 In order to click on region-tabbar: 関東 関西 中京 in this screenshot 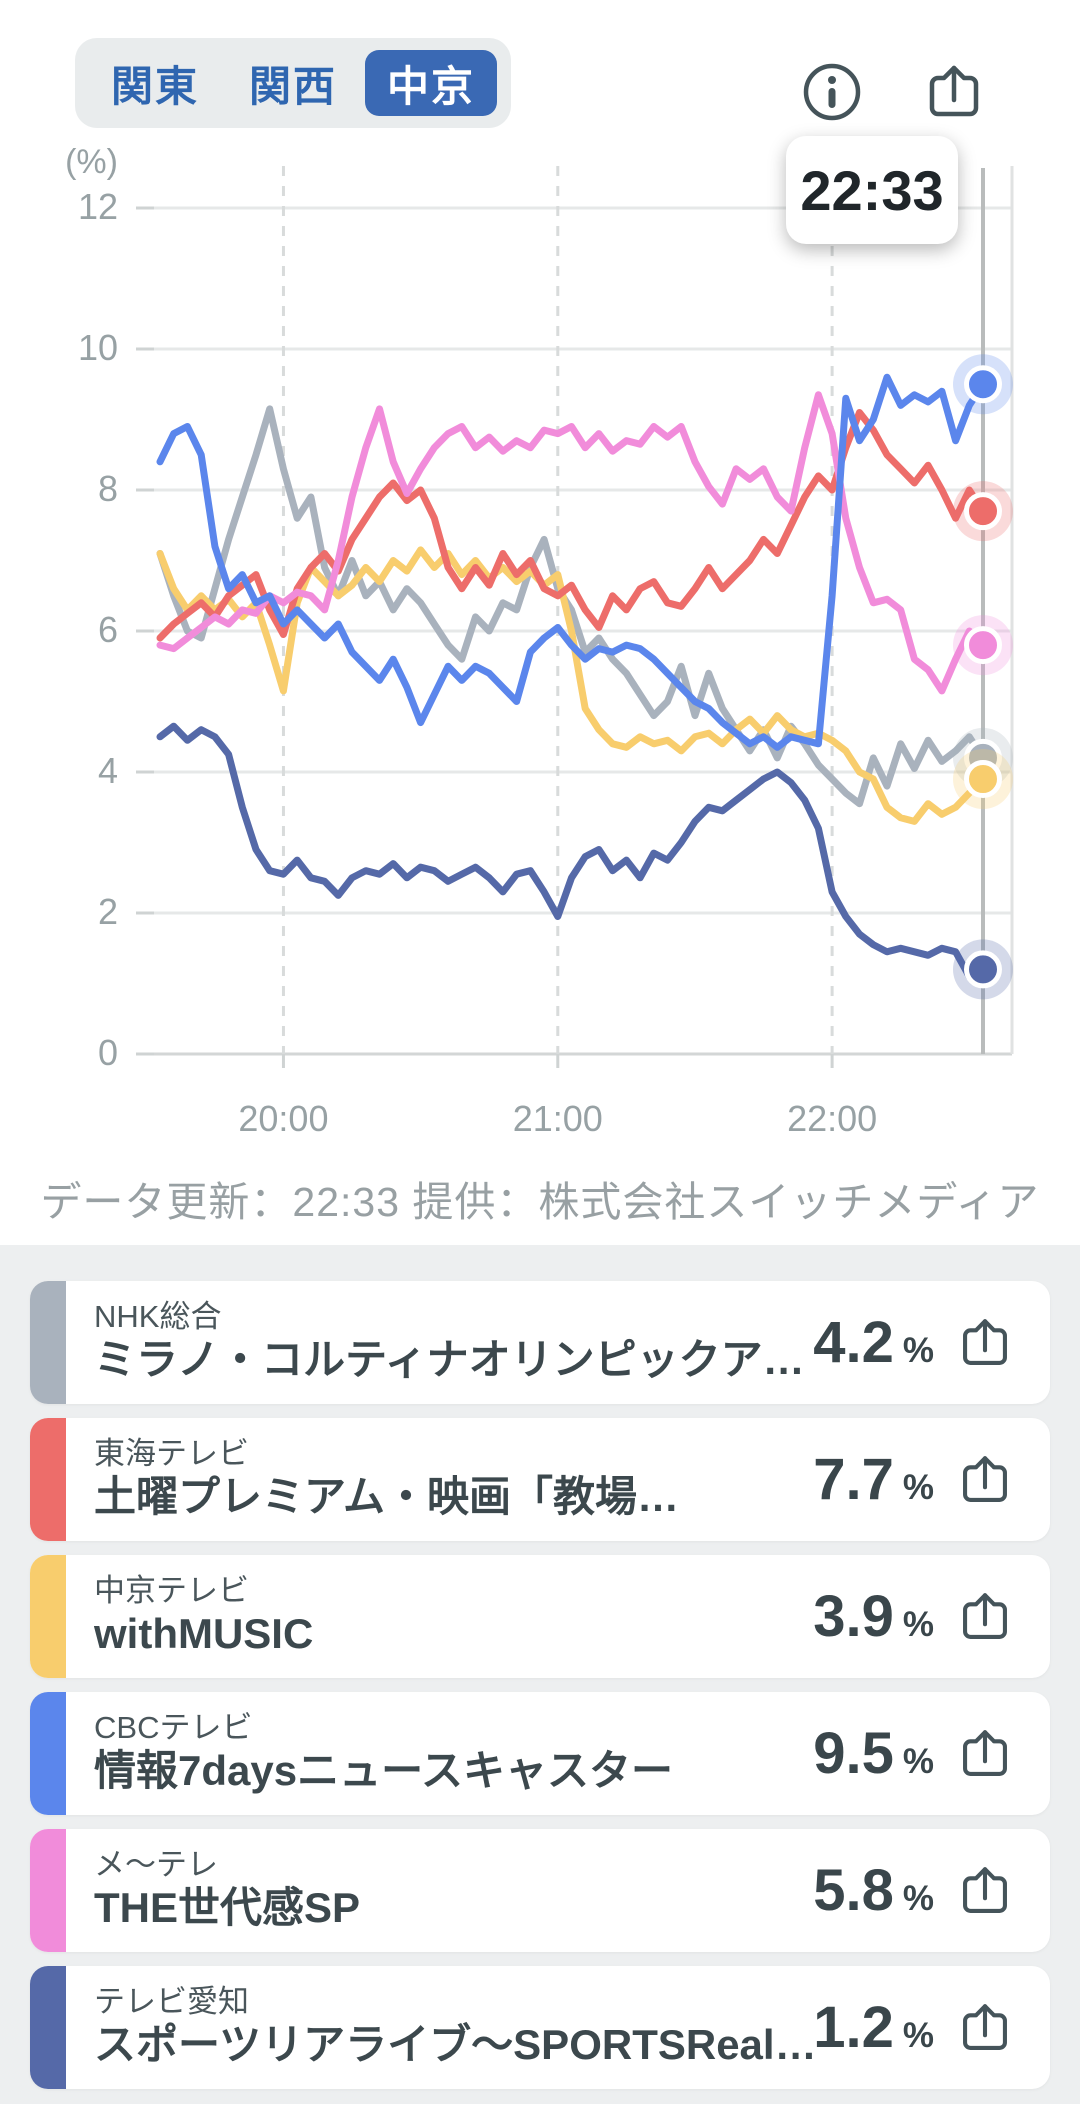, I will do `click(293, 83)`.